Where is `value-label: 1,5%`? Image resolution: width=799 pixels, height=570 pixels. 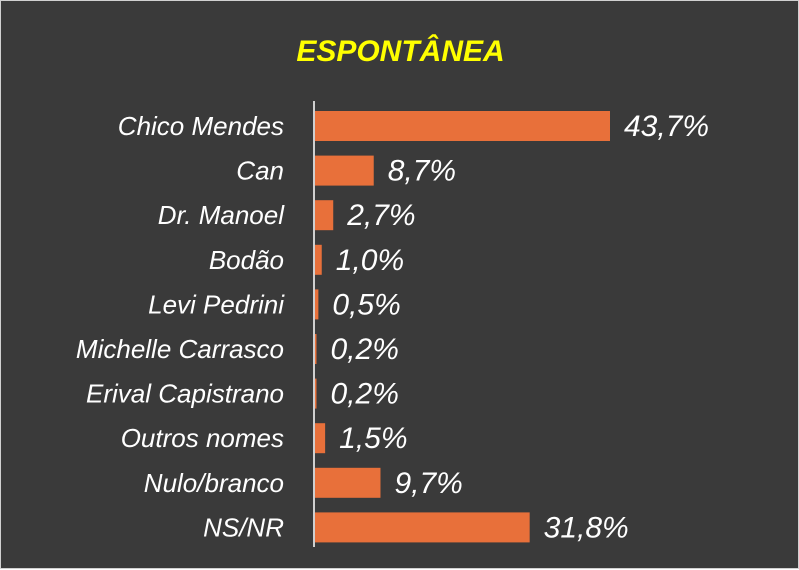 value-label: 1,5% is located at coordinates (373, 438).